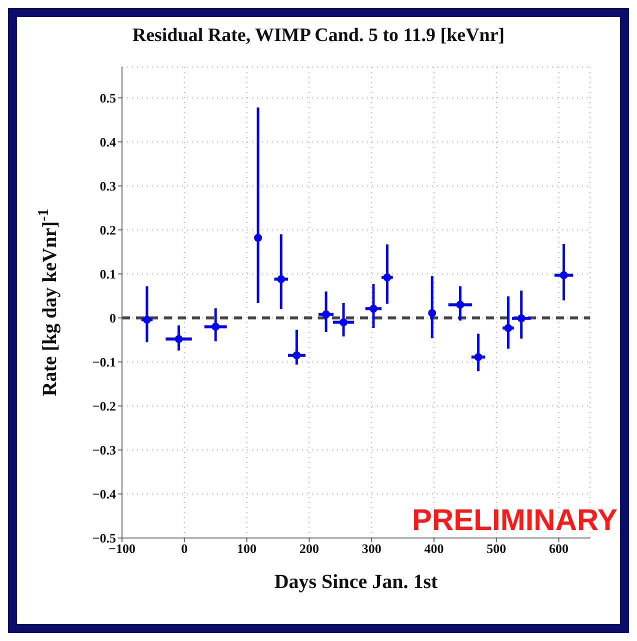 This screenshot has height=641, width=637. I want to click on y-tick-label: 0.1, so click(108, 274).